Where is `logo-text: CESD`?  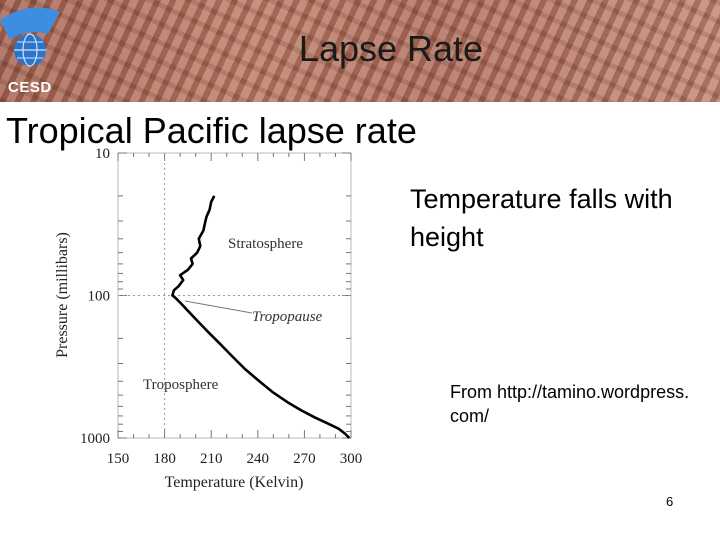 logo-text: CESD is located at coordinates (30, 87).